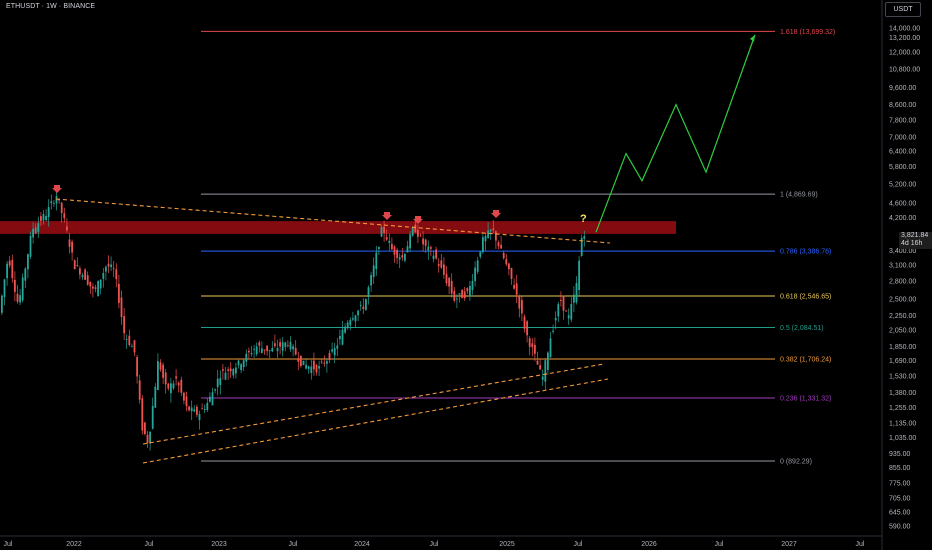 The image size is (932, 550). What do you see at coordinates (805, 252) in the screenshot?
I see `fib-label: 0.786 (3,386.76)` at bounding box center [805, 252].